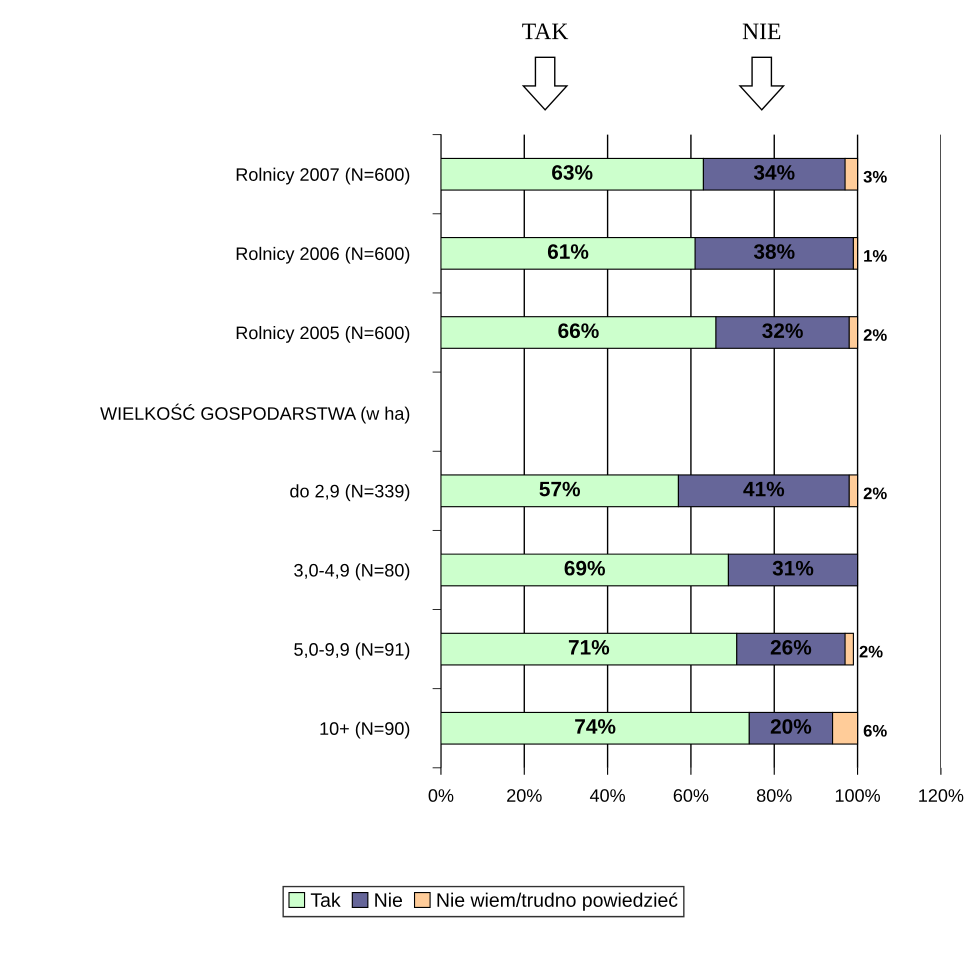 The image size is (967, 955). What do you see at coordinates (545, 32) in the screenshot?
I see `text: TAK` at bounding box center [545, 32].